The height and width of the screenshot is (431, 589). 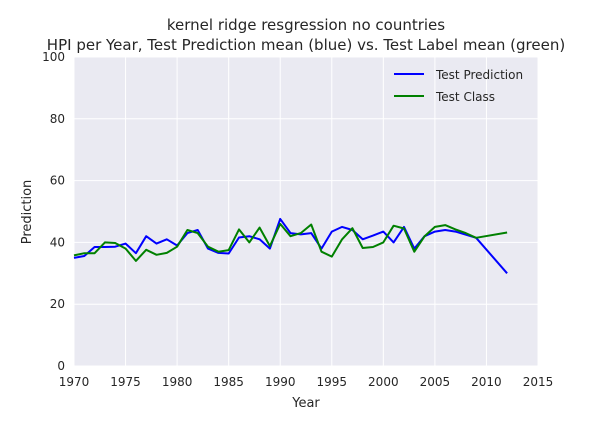 What do you see at coordinates (306, 382) in the screenshot?
I see `x-tick-labels: 1970 1975 1980 1985 1990 1995 2000 2005 2010 2015` at bounding box center [306, 382].